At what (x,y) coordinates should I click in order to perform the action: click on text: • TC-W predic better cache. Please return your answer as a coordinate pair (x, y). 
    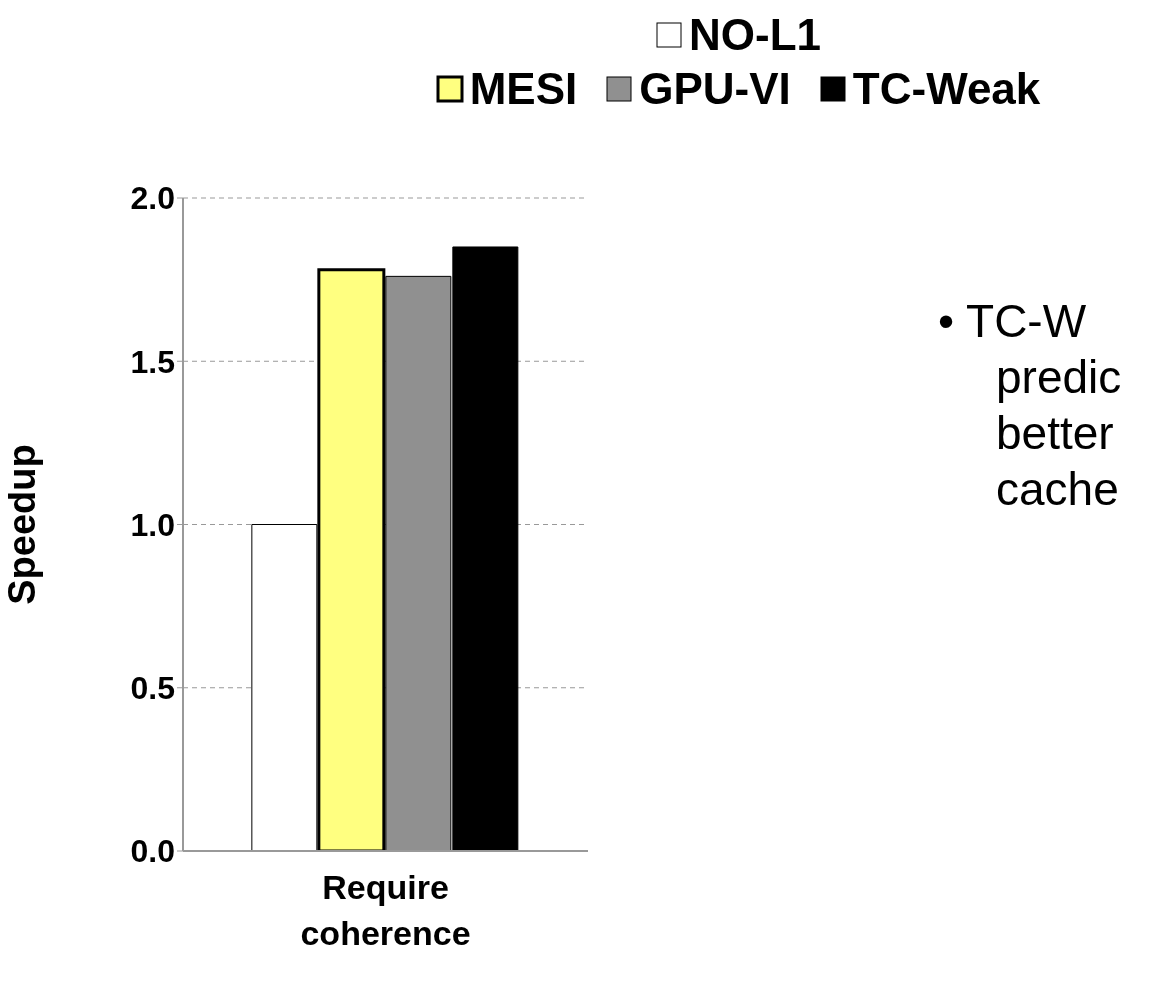
    Looking at the image, I should click on (1030, 405).